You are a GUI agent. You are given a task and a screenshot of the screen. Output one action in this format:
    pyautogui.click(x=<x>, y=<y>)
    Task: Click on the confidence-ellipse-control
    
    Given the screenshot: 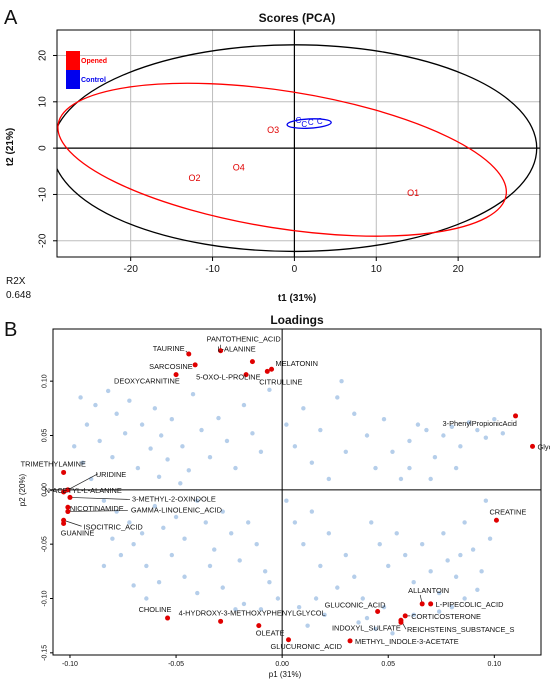 What is the action you would take?
    pyautogui.click(x=309, y=123)
    